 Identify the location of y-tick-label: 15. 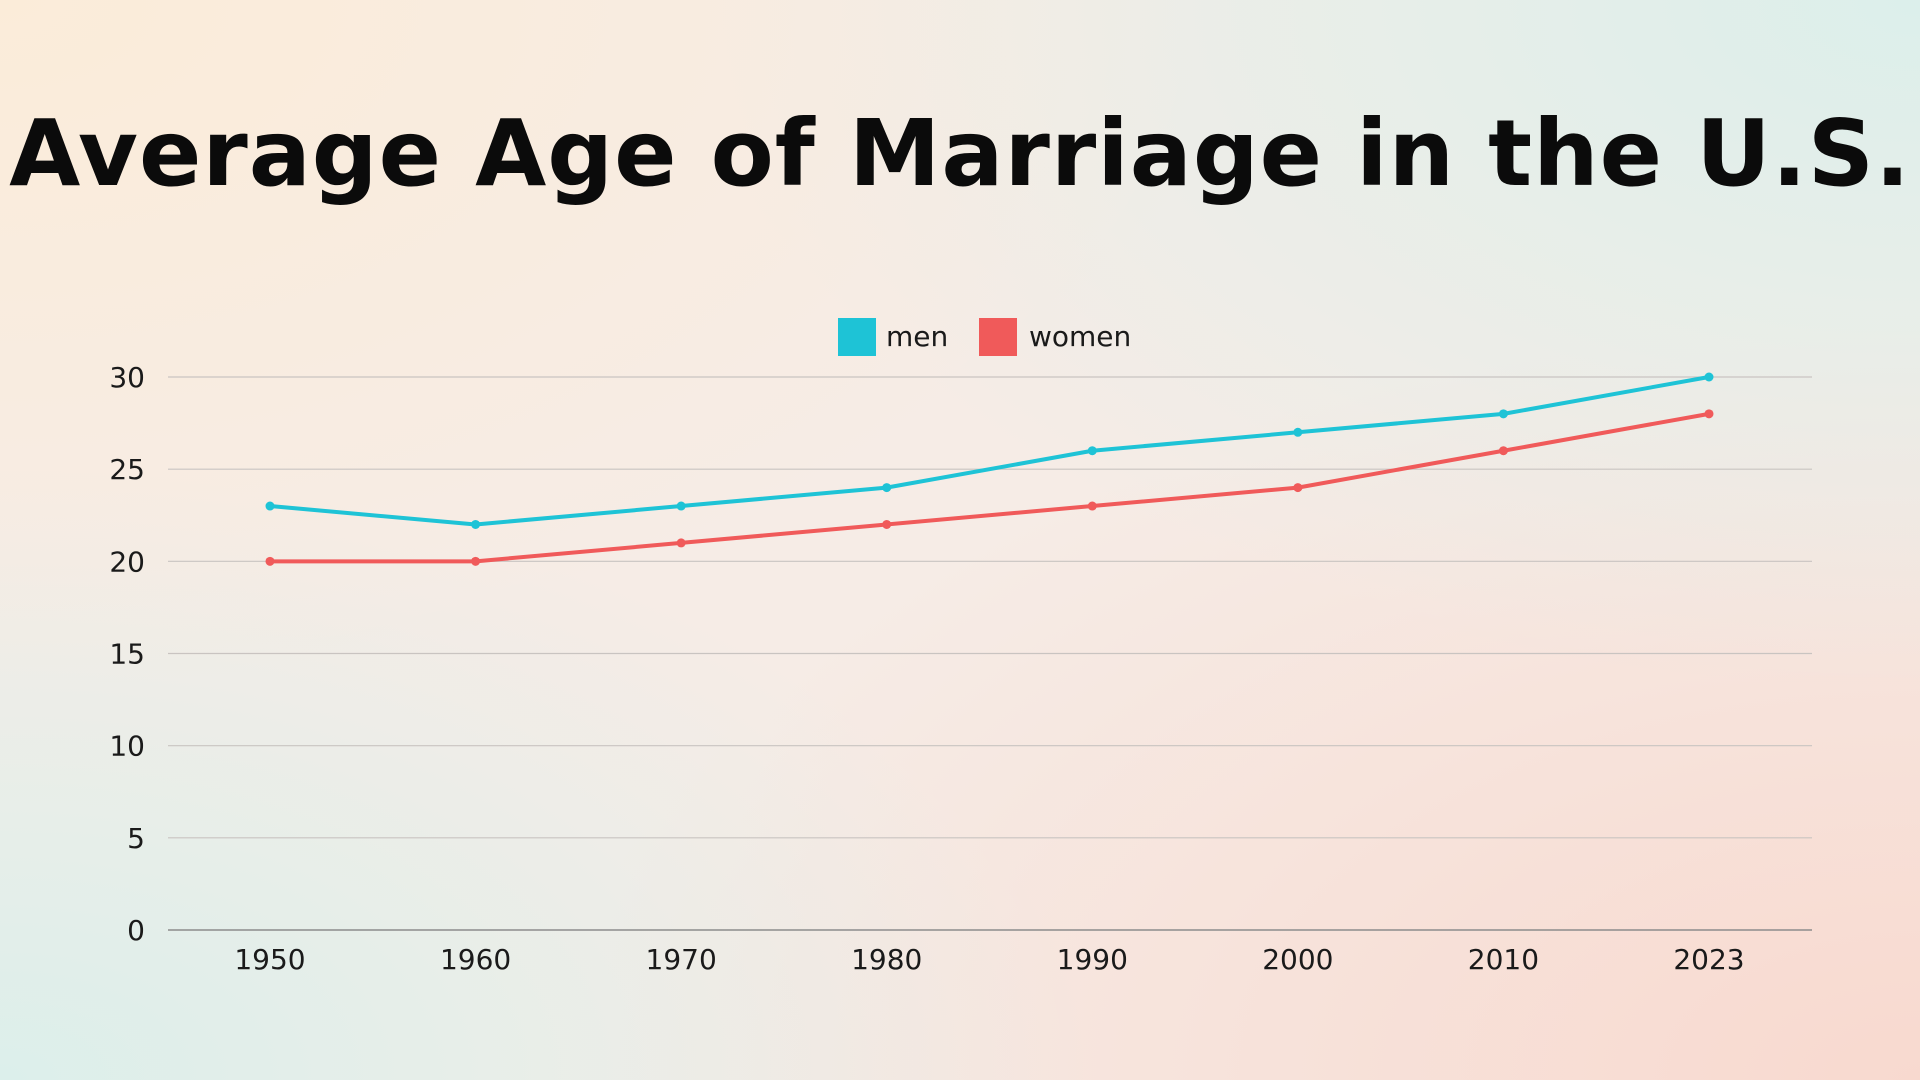
(127, 654).